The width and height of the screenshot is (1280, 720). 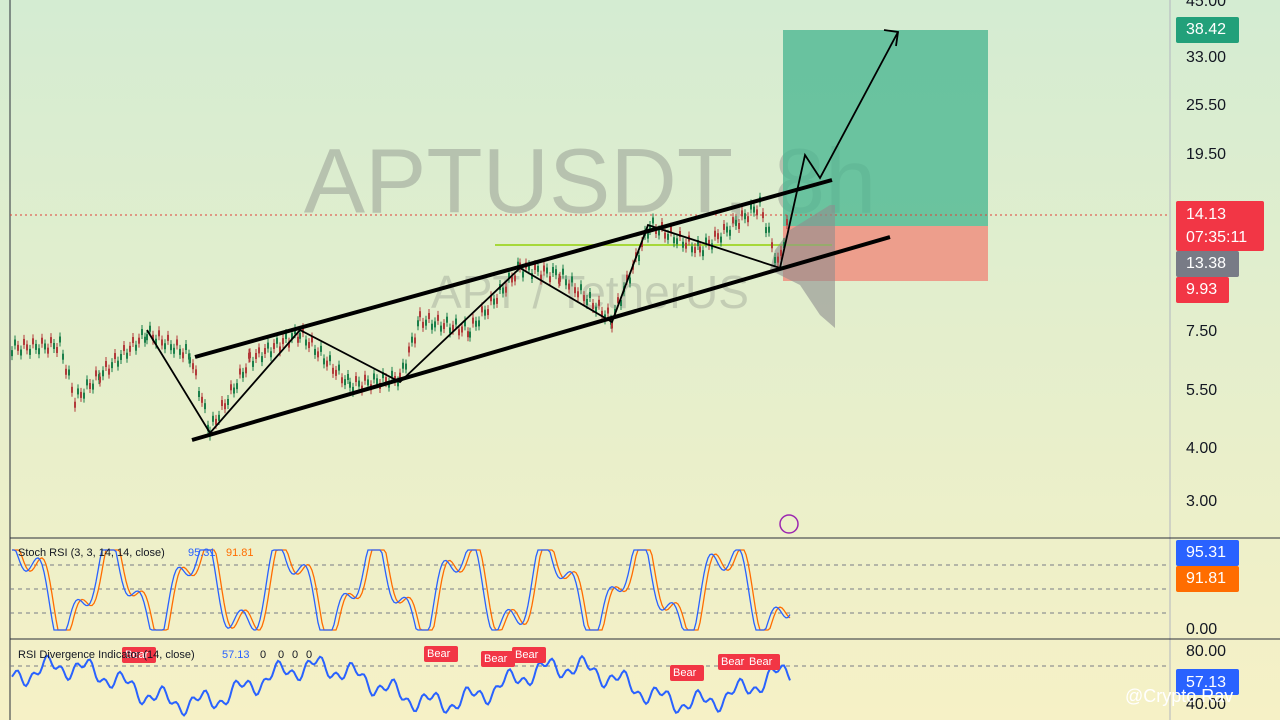 I want to click on rsi-line, so click(x=401, y=685).